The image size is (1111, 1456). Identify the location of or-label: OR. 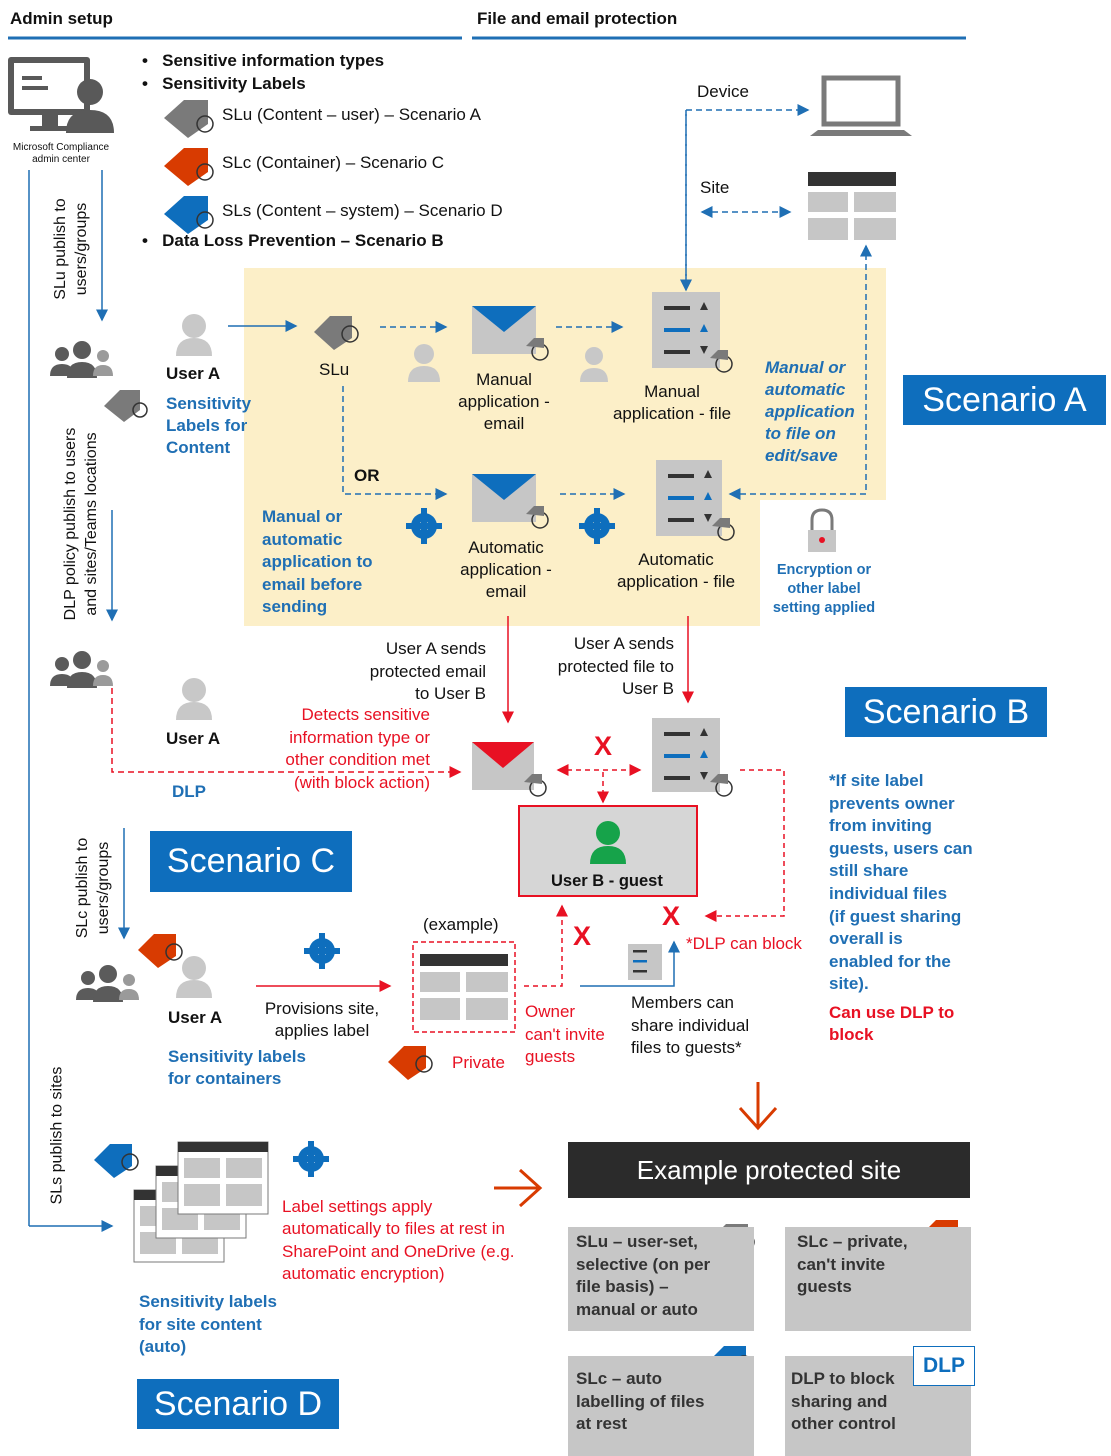
(367, 475).